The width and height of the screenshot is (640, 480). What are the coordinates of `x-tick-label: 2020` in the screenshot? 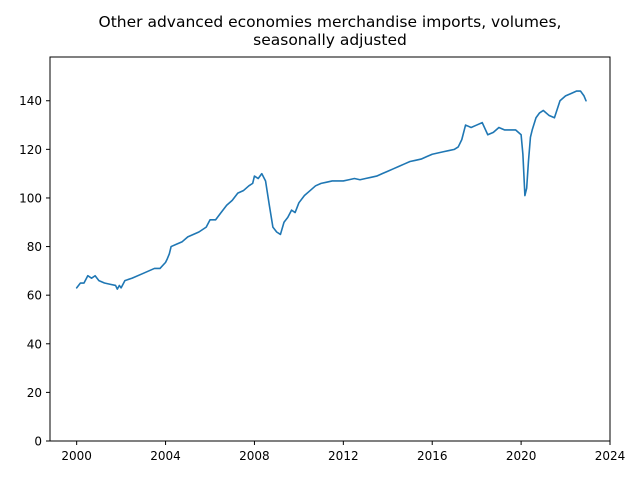 It's located at (521, 456).